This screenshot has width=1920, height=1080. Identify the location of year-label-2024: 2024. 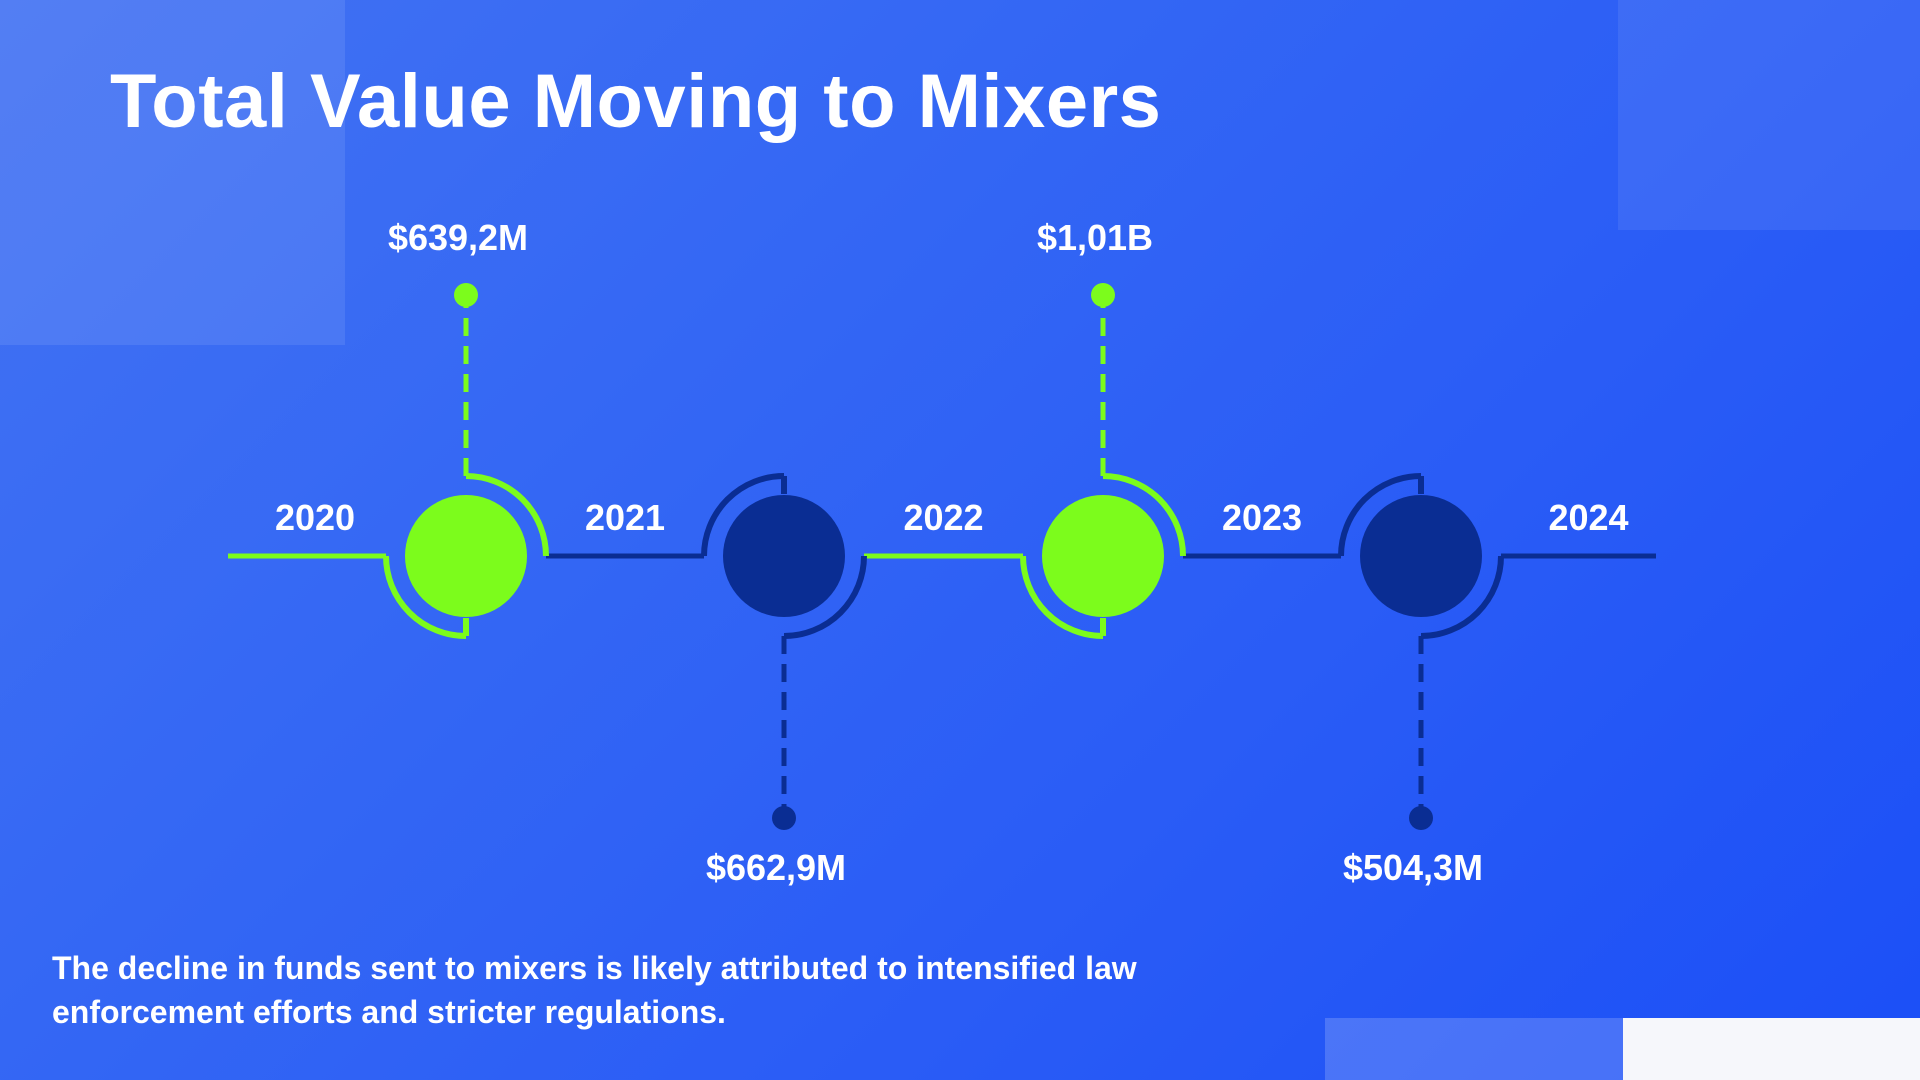
(1588, 517).